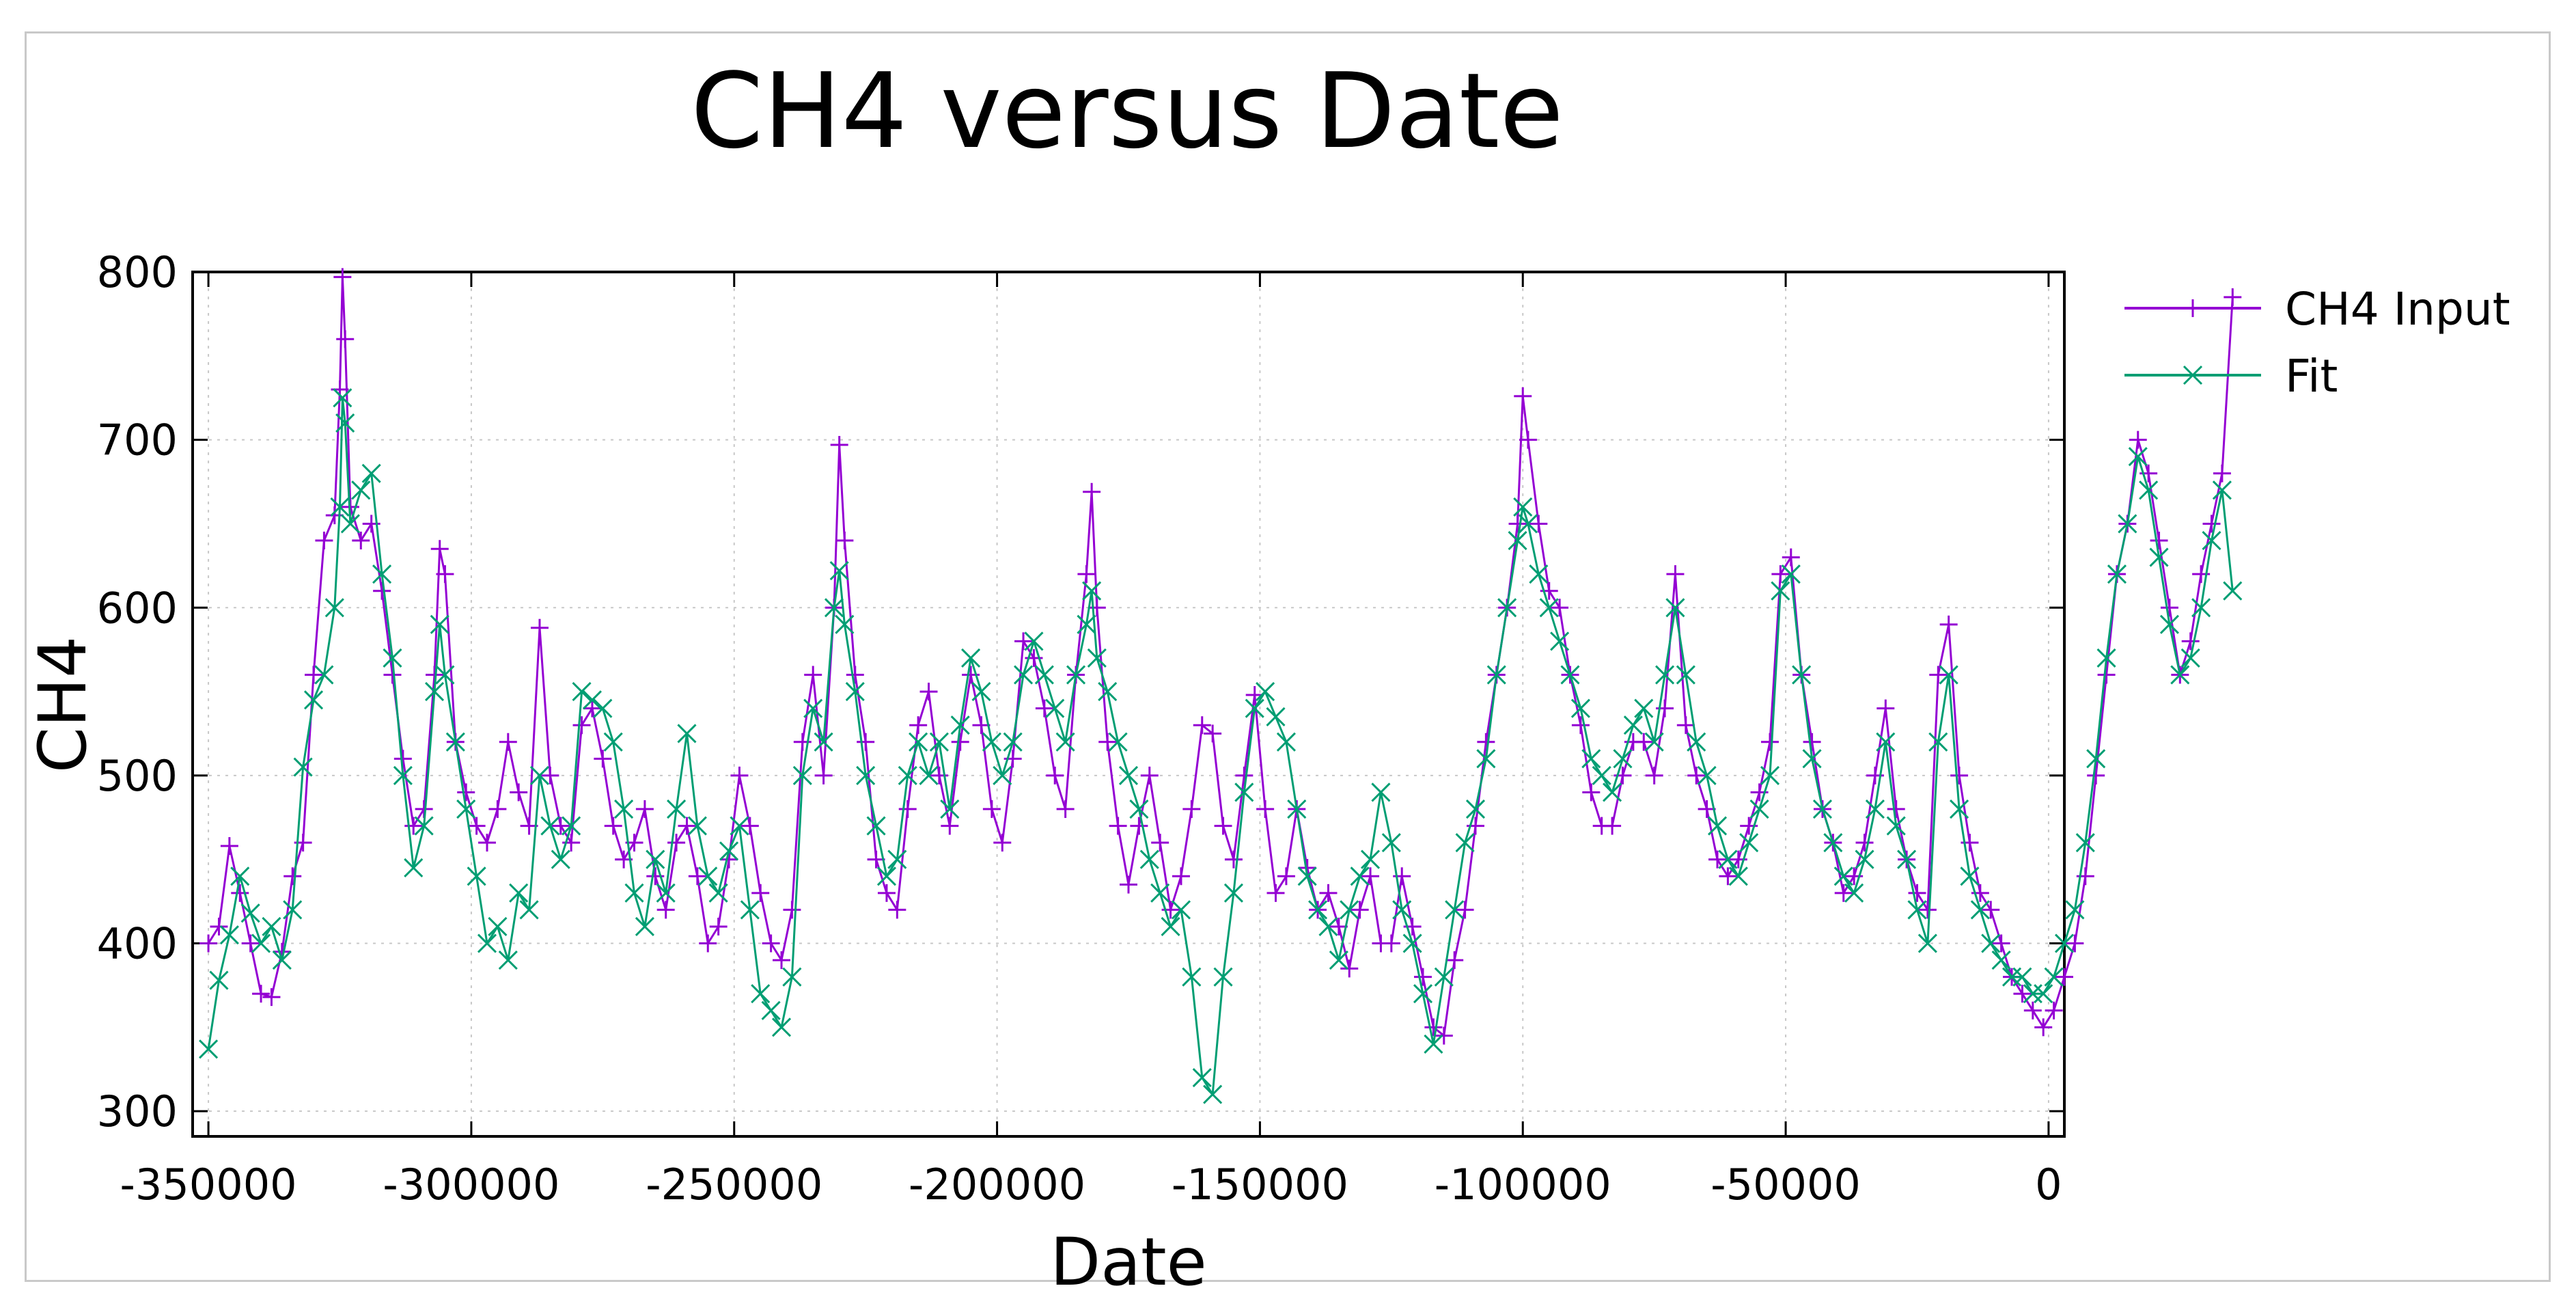 This screenshot has width=2576, height=1312. Describe the element at coordinates (2317, 342) in the screenshot. I see `legend: CH4 Input Fit` at that location.